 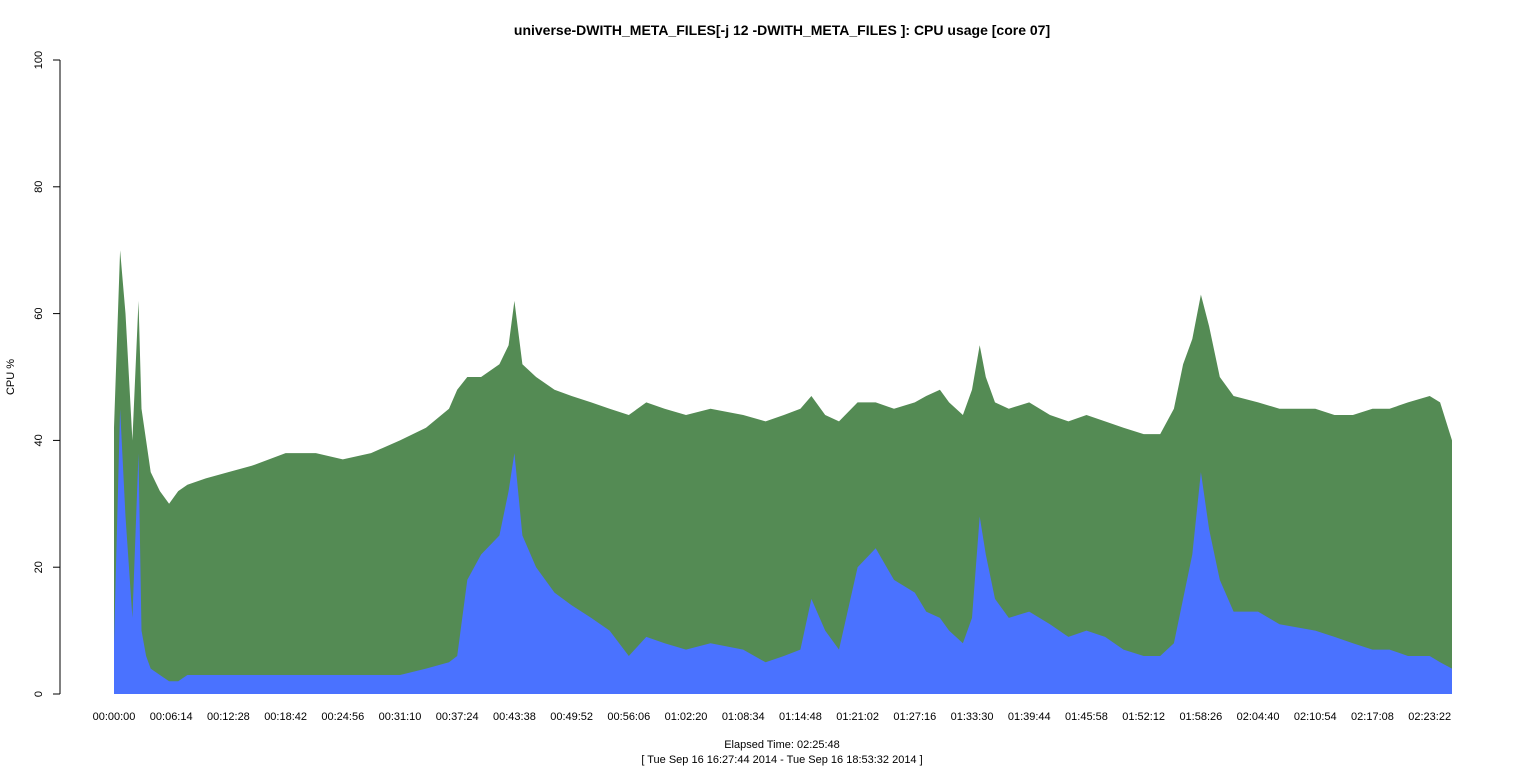 What do you see at coordinates (228, 717) in the screenshot?
I see `x-tick-label-2: 00:12:28` at bounding box center [228, 717].